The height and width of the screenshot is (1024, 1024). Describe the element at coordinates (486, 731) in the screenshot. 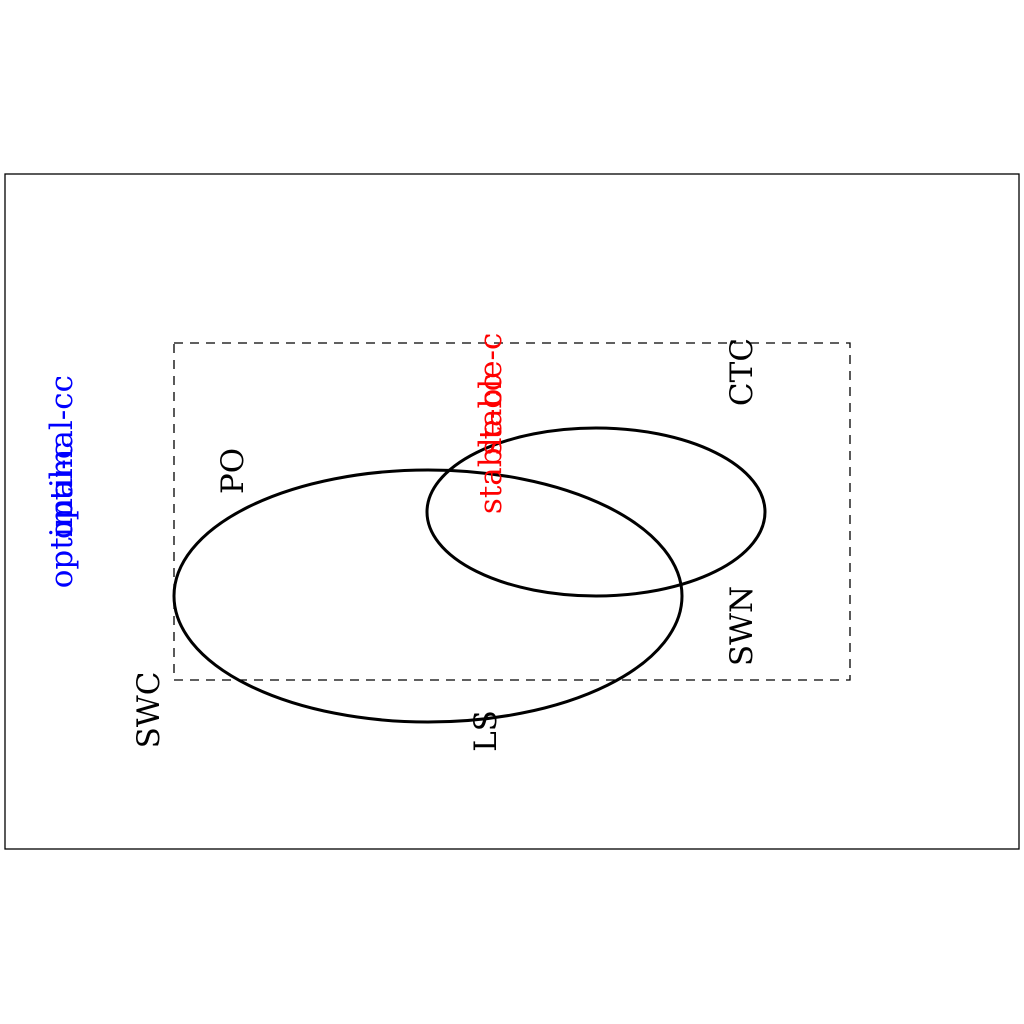

I see `label-ls: LS` at that location.